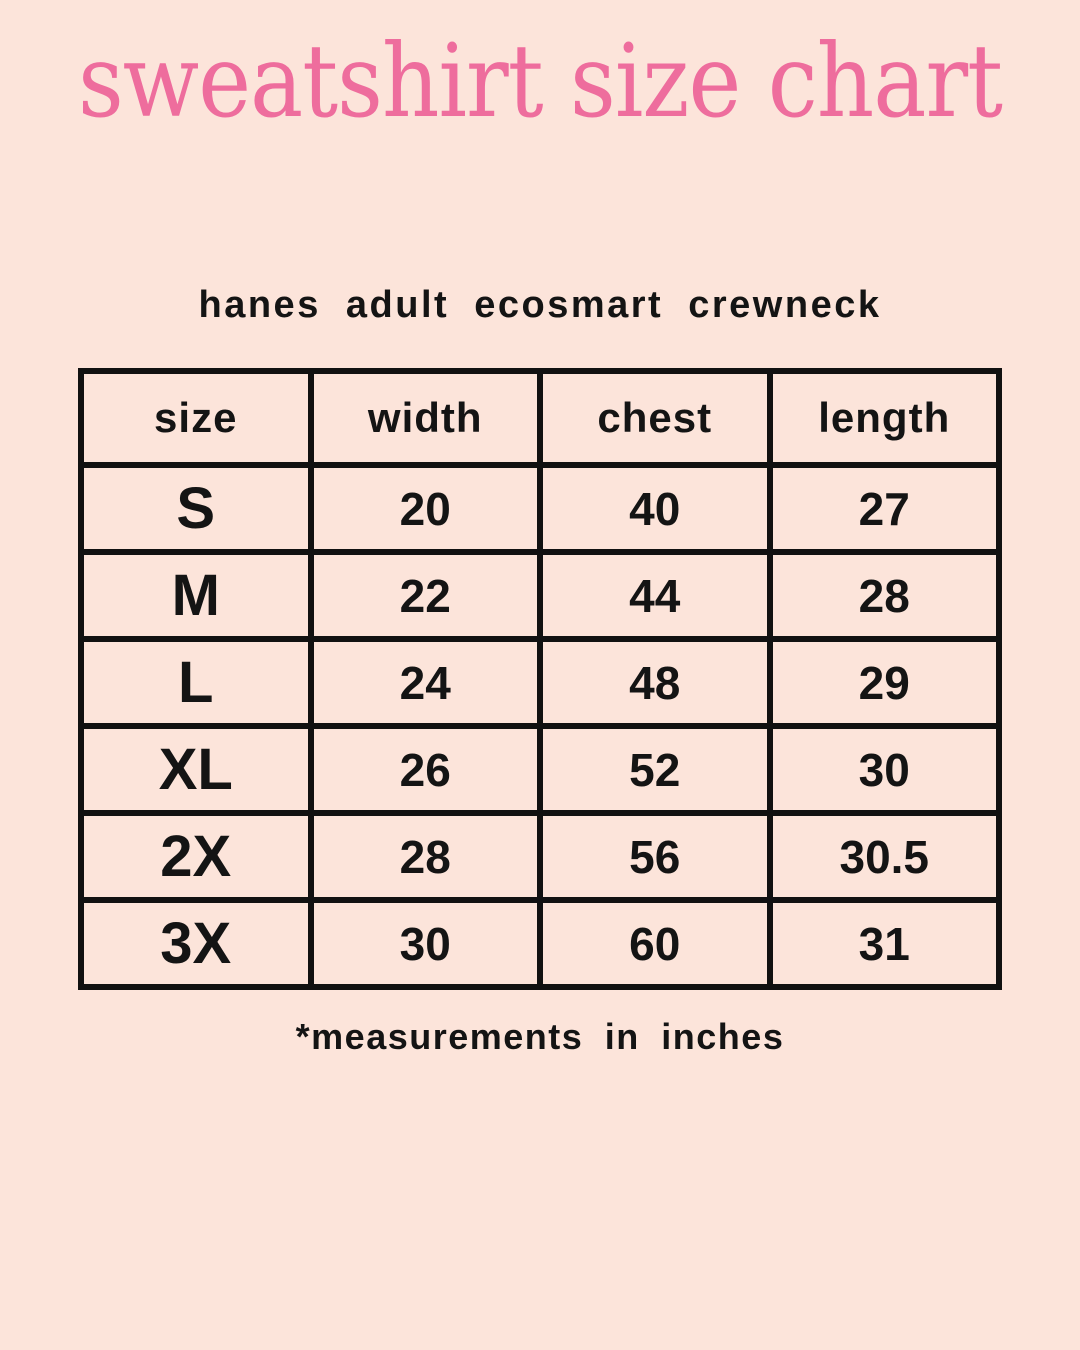  Describe the element at coordinates (196, 682) in the screenshot. I see `size-cell: L` at that location.